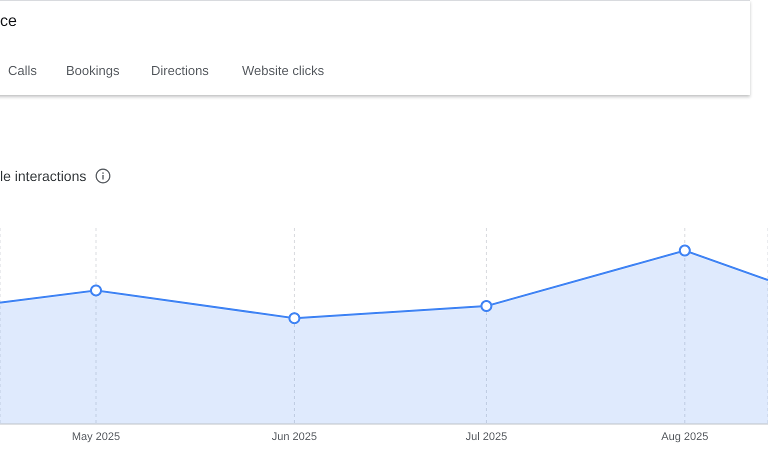 Image resolution: width=768 pixels, height=449 pixels. I want to click on chart-title: le interactions, so click(43, 176).